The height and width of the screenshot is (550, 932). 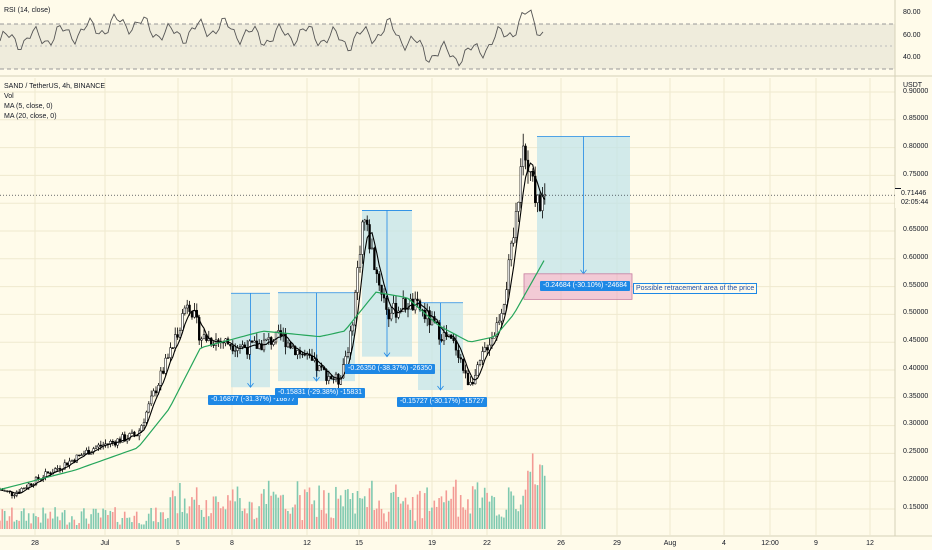 What do you see at coordinates (30, 116) in the screenshot?
I see `ma20-legend: MA (20, close, 0)` at bounding box center [30, 116].